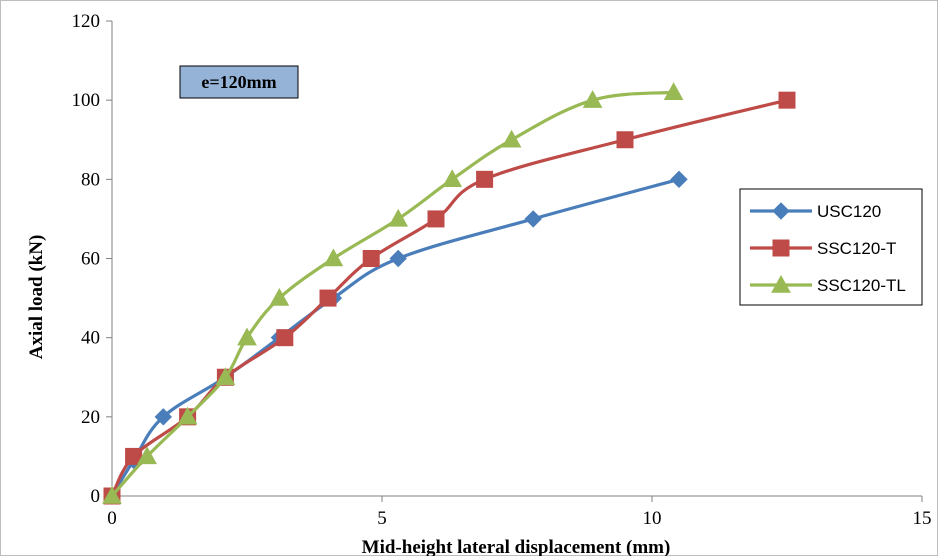 Image resolution: width=938 pixels, height=556 pixels. What do you see at coordinates (856, 248) in the screenshot?
I see `legend-label: SSC120-T` at bounding box center [856, 248].